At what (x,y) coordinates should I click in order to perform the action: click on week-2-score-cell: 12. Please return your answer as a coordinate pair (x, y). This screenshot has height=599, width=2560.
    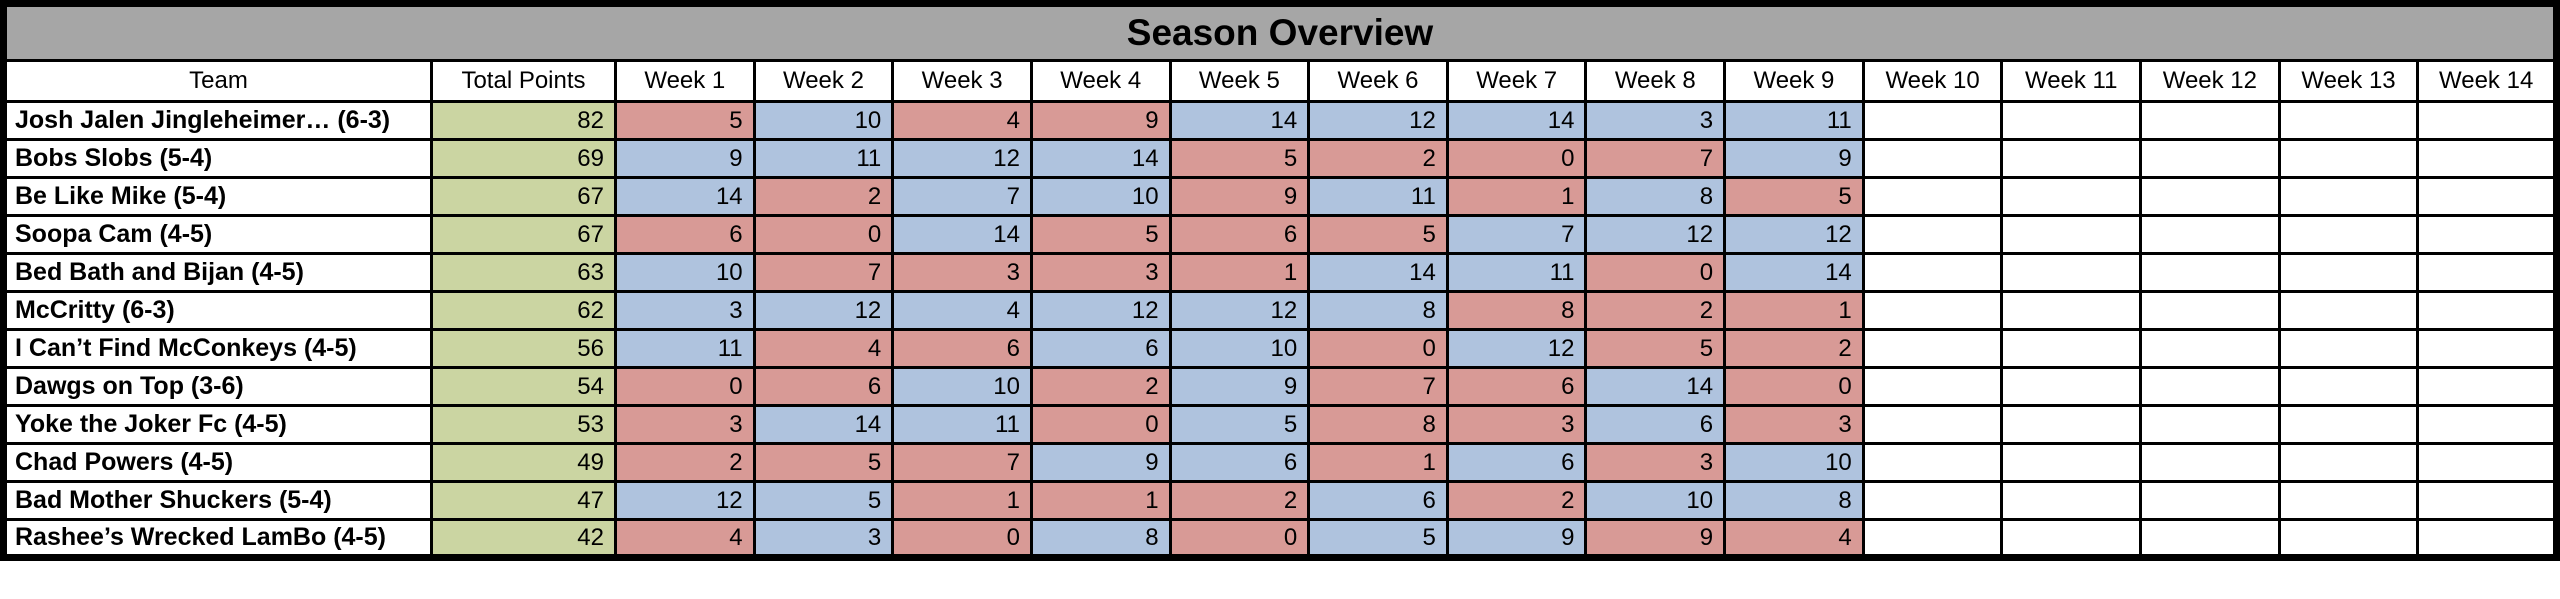
    Looking at the image, I should click on (823, 310).